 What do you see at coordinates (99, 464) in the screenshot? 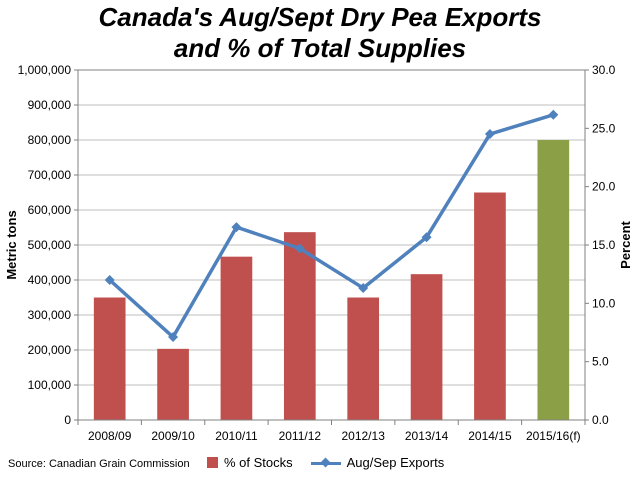
I see `source-note: Source: Canadian Grain Commission` at bounding box center [99, 464].